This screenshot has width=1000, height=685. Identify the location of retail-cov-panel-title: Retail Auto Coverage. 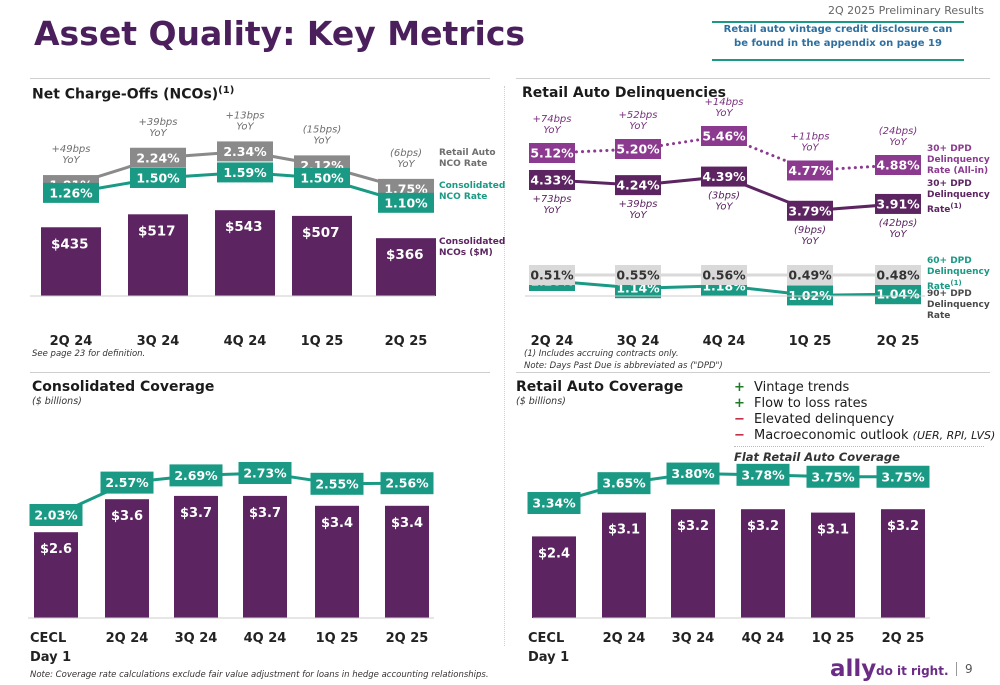
(600, 387).